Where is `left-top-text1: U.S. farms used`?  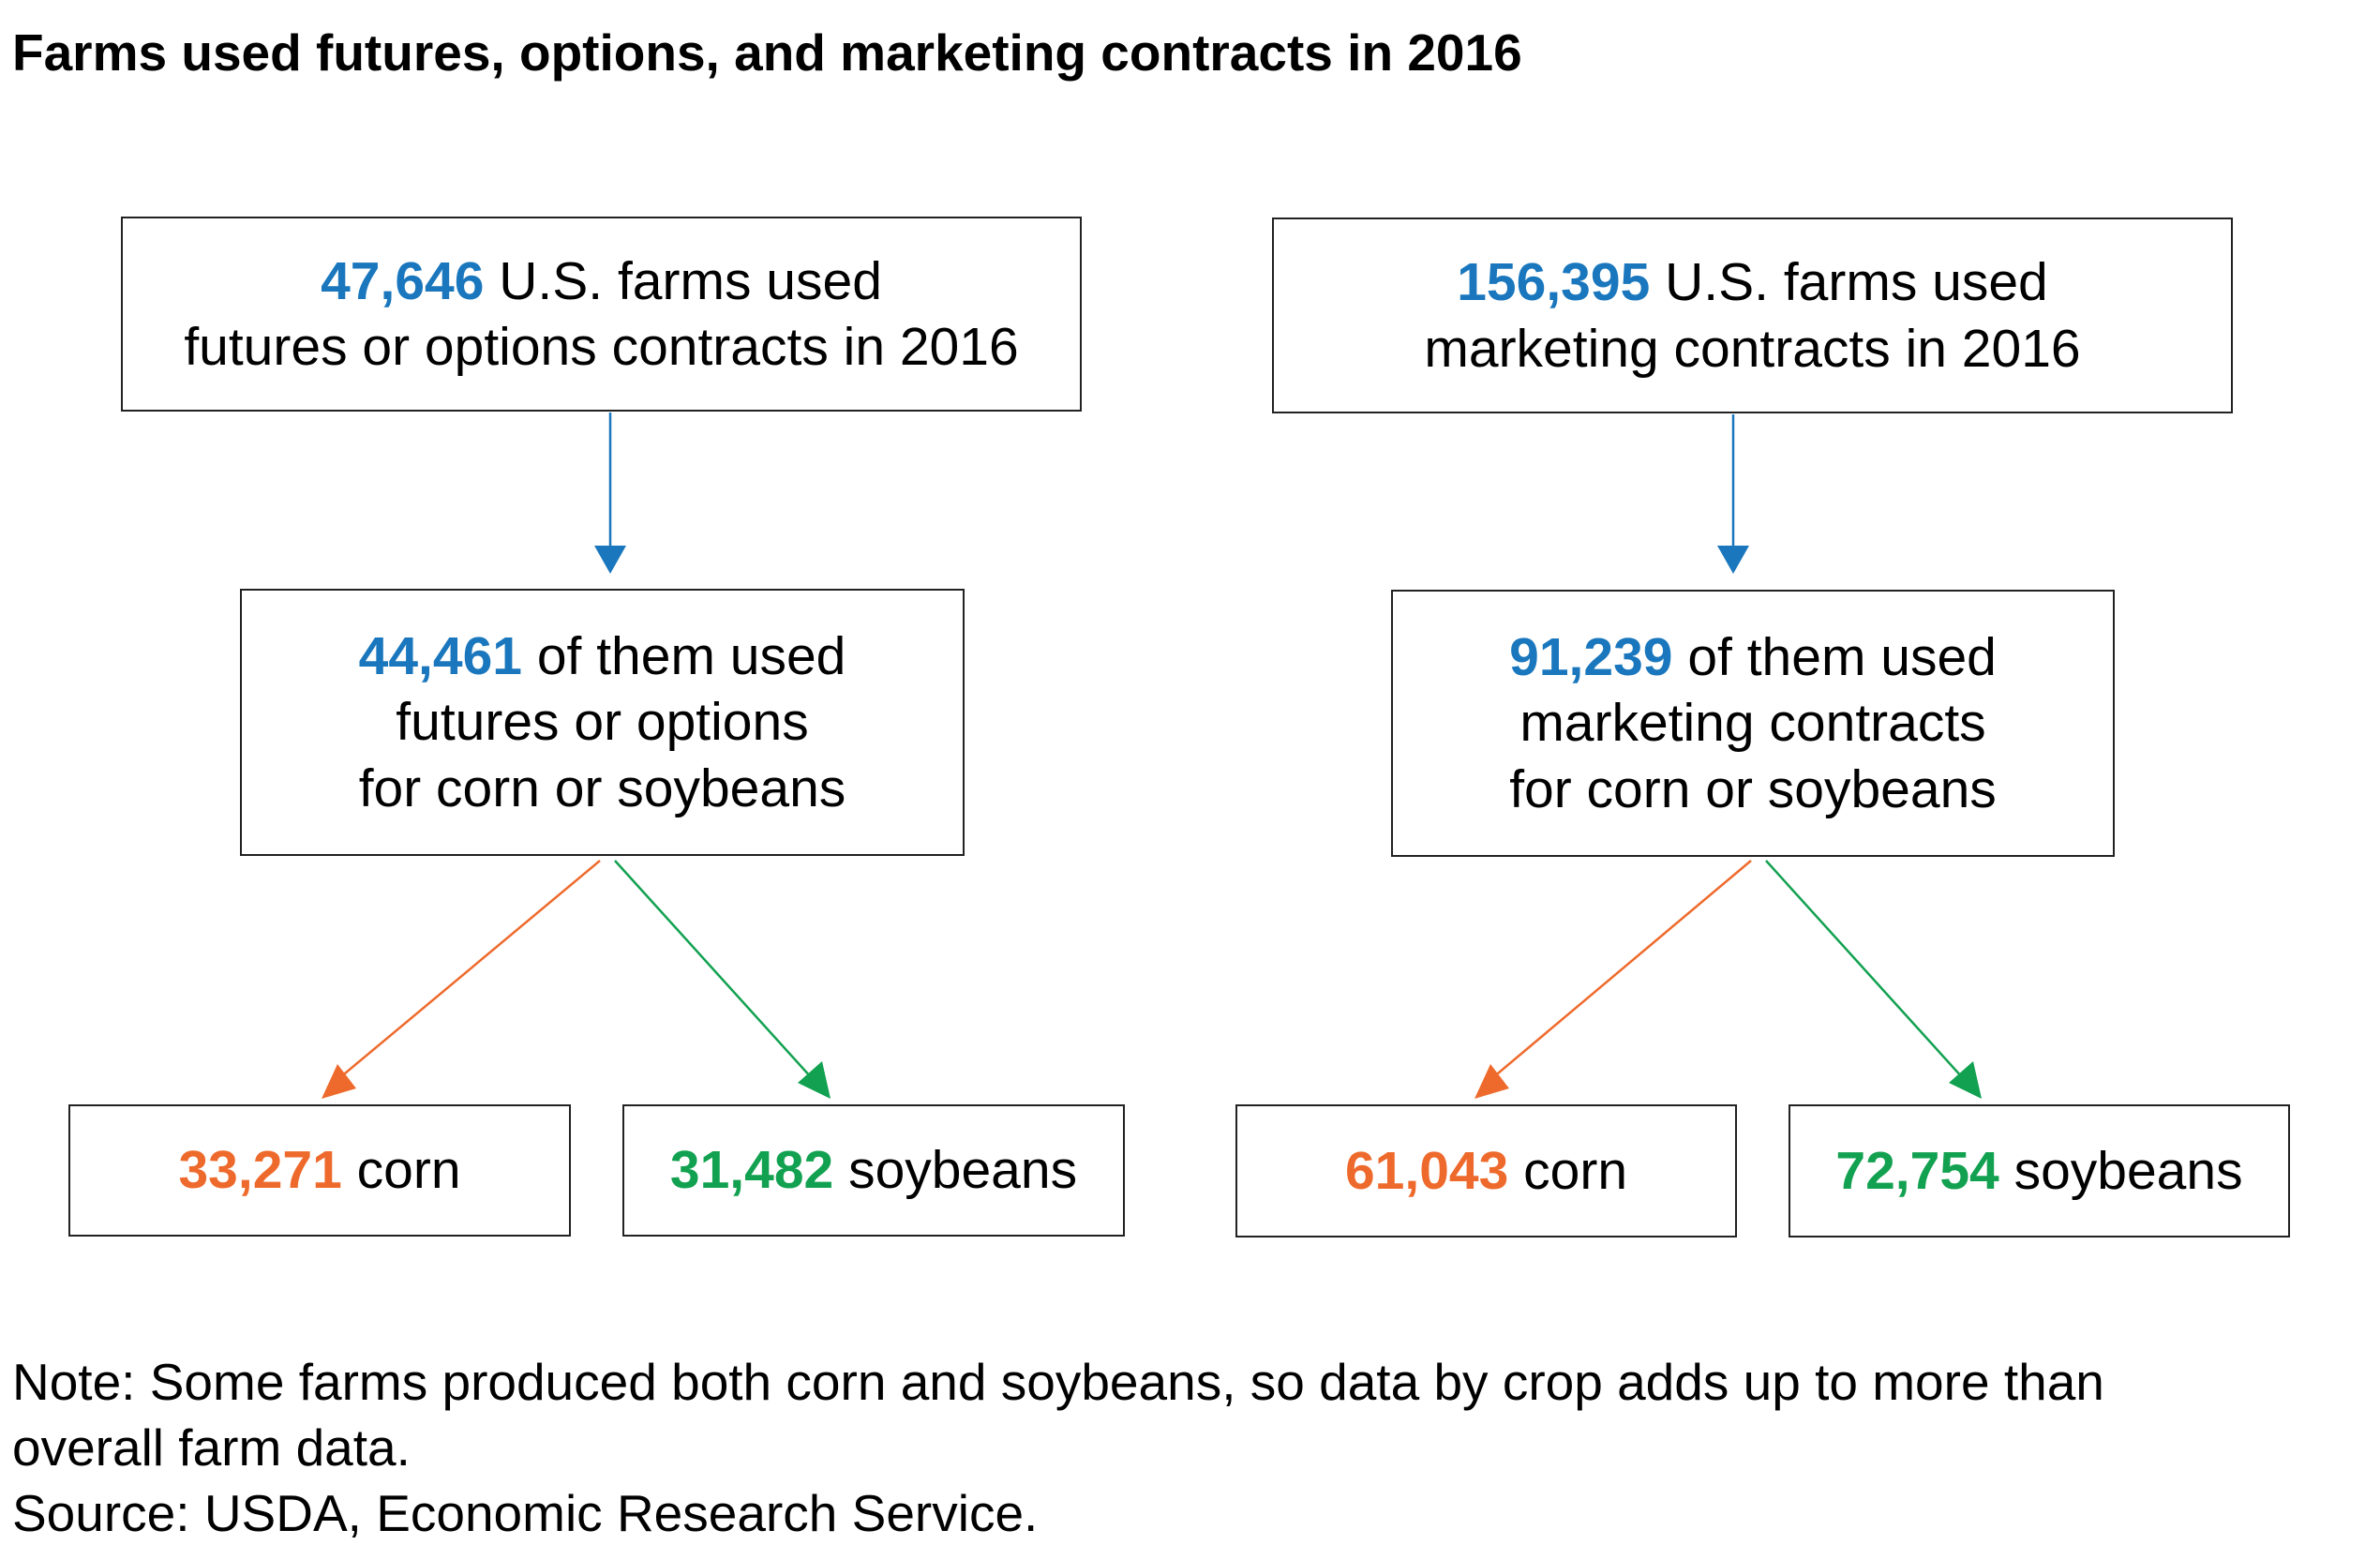 left-top-text1: U.S. farms used is located at coordinates (690, 280).